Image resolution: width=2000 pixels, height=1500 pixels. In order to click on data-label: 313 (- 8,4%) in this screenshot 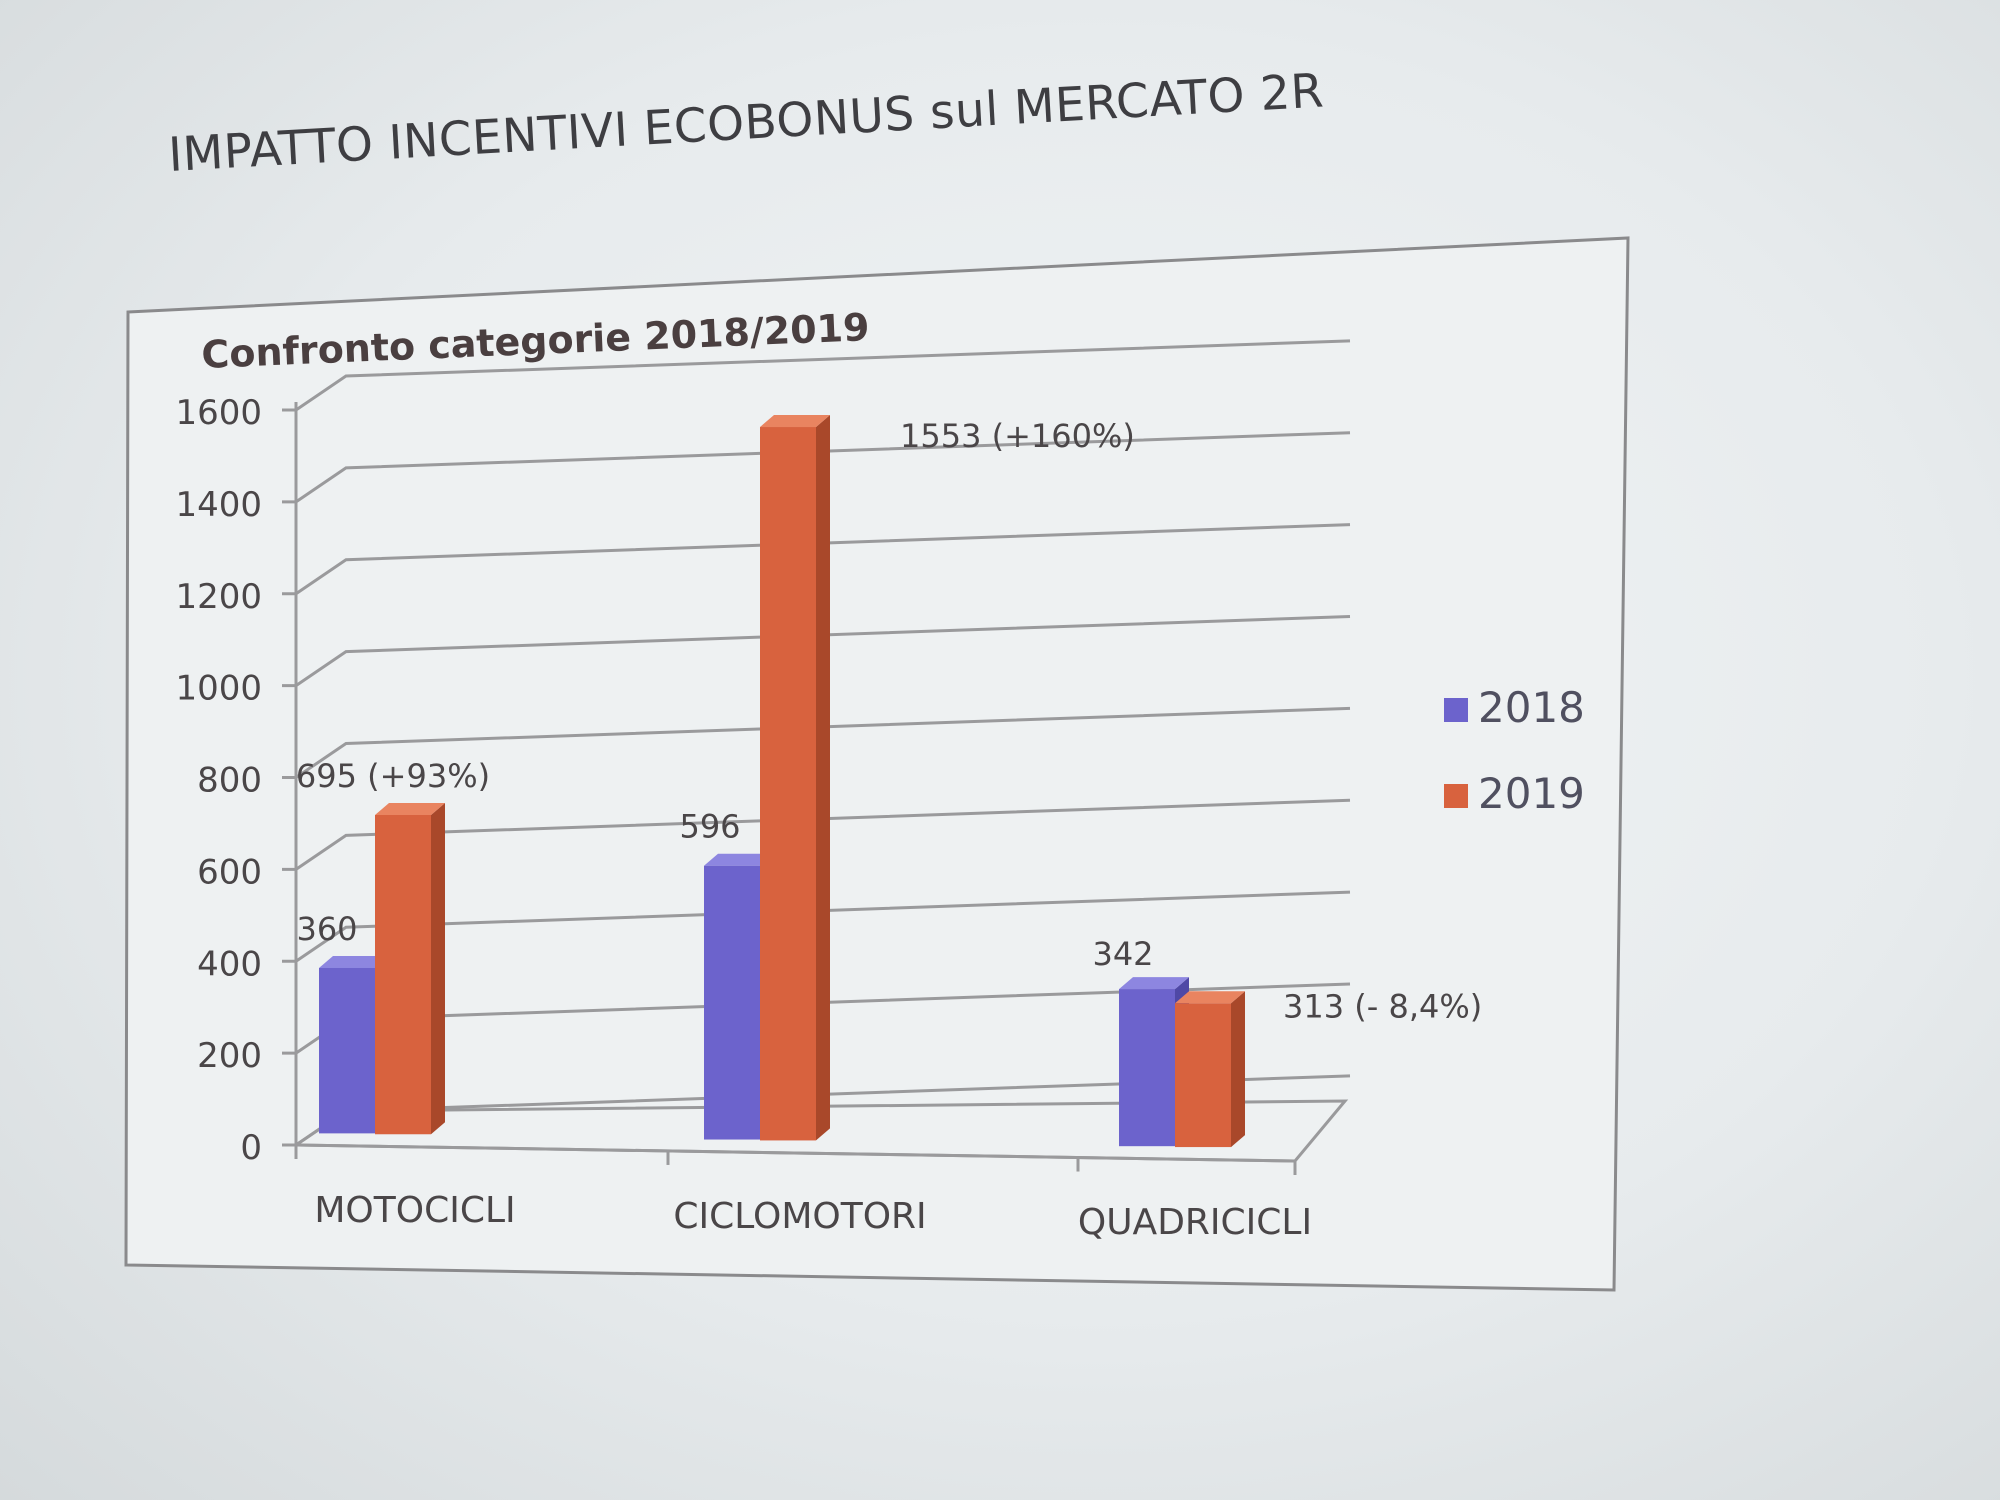, I will do `click(1382, 1006)`.